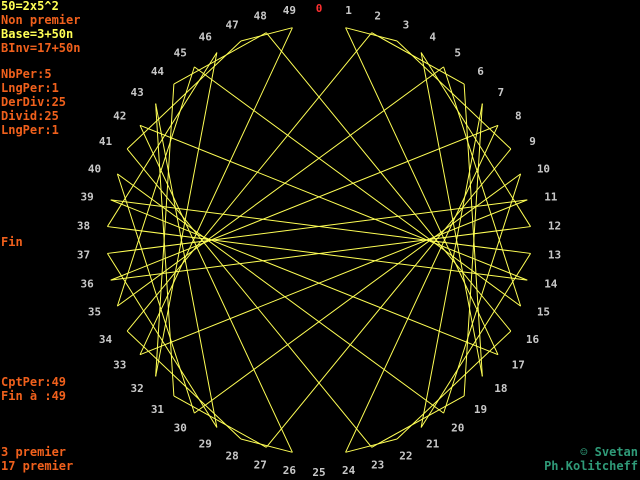  I want to click on lngper-text-2: LngPer:1, so click(30, 130).